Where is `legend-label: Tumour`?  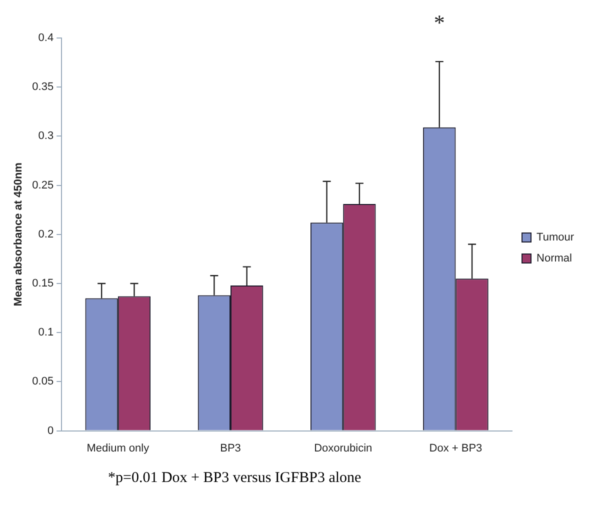
legend-label: Tumour is located at coordinates (555, 238).